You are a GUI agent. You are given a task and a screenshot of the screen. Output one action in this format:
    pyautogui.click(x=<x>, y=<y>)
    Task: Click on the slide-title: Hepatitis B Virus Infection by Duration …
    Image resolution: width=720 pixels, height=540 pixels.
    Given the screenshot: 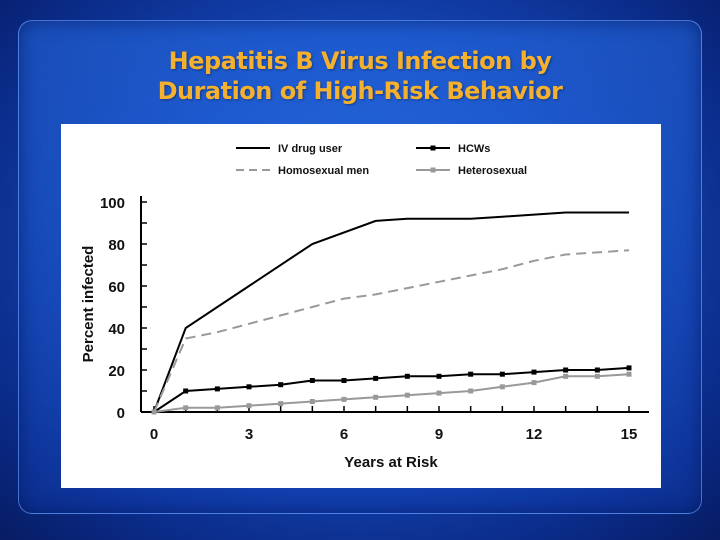 What is the action you would take?
    pyautogui.click(x=360, y=76)
    